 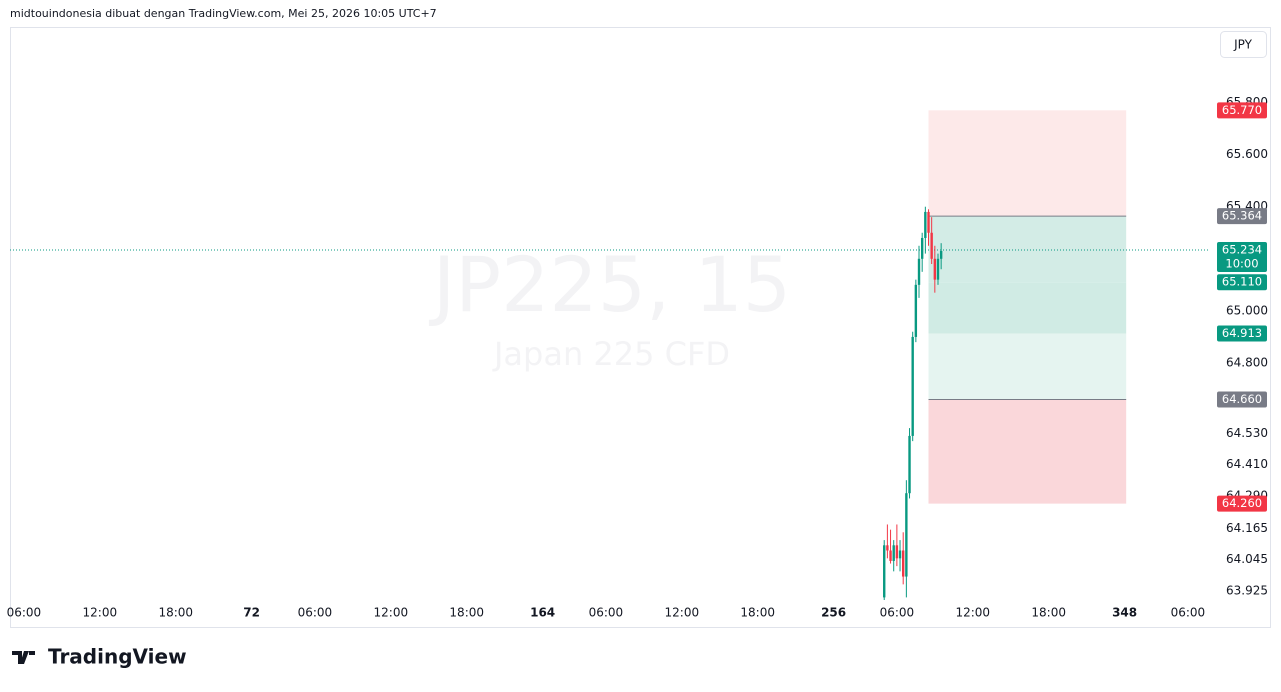 I want to click on watermark-subtitle: Japan 225 CFD, so click(x=611, y=354).